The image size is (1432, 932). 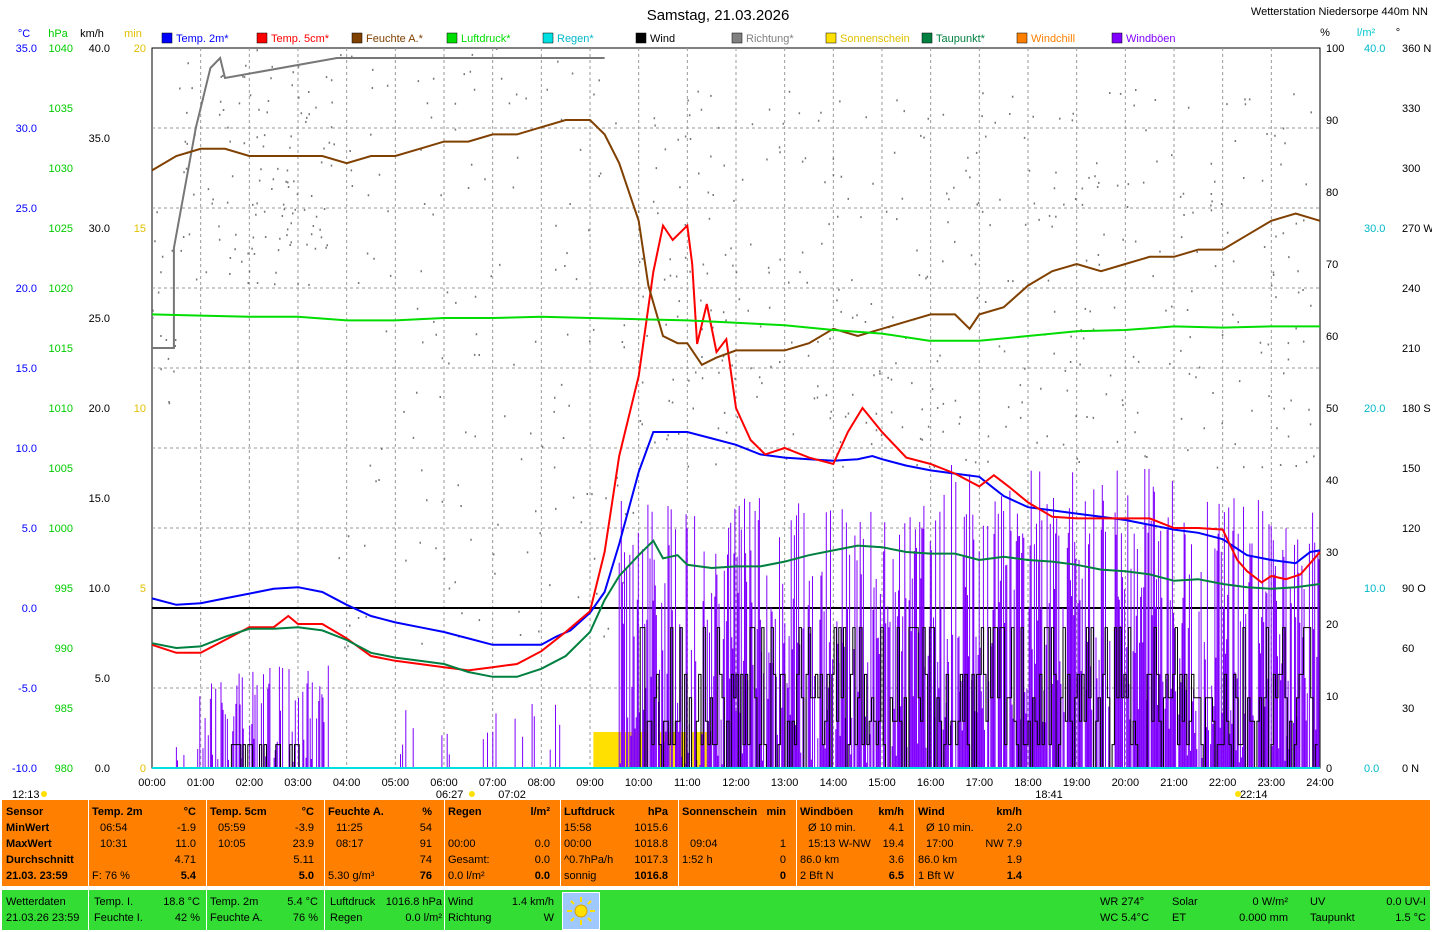 What do you see at coordinates (896, 828) in the screenshot?
I see `table-cell-value: 4.1` at bounding box center [896, 828].